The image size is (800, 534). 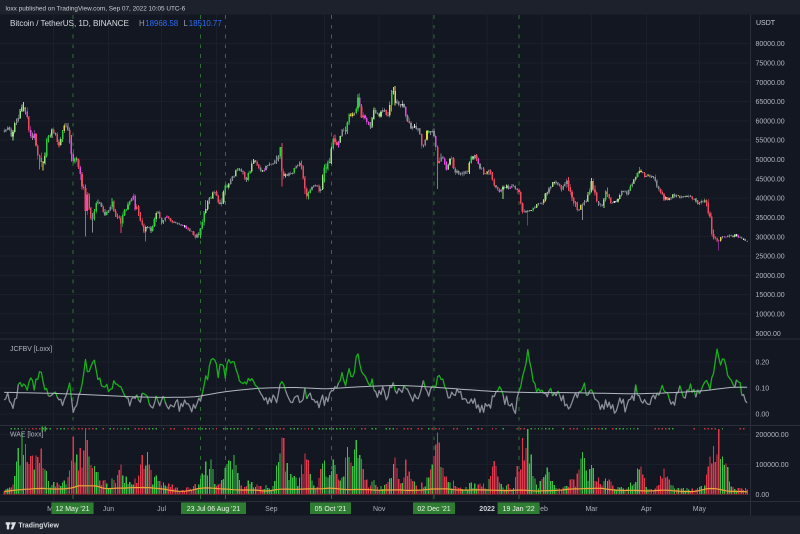 I want to click on svg-text: WAE [loxx], so click(x=27, y=435).